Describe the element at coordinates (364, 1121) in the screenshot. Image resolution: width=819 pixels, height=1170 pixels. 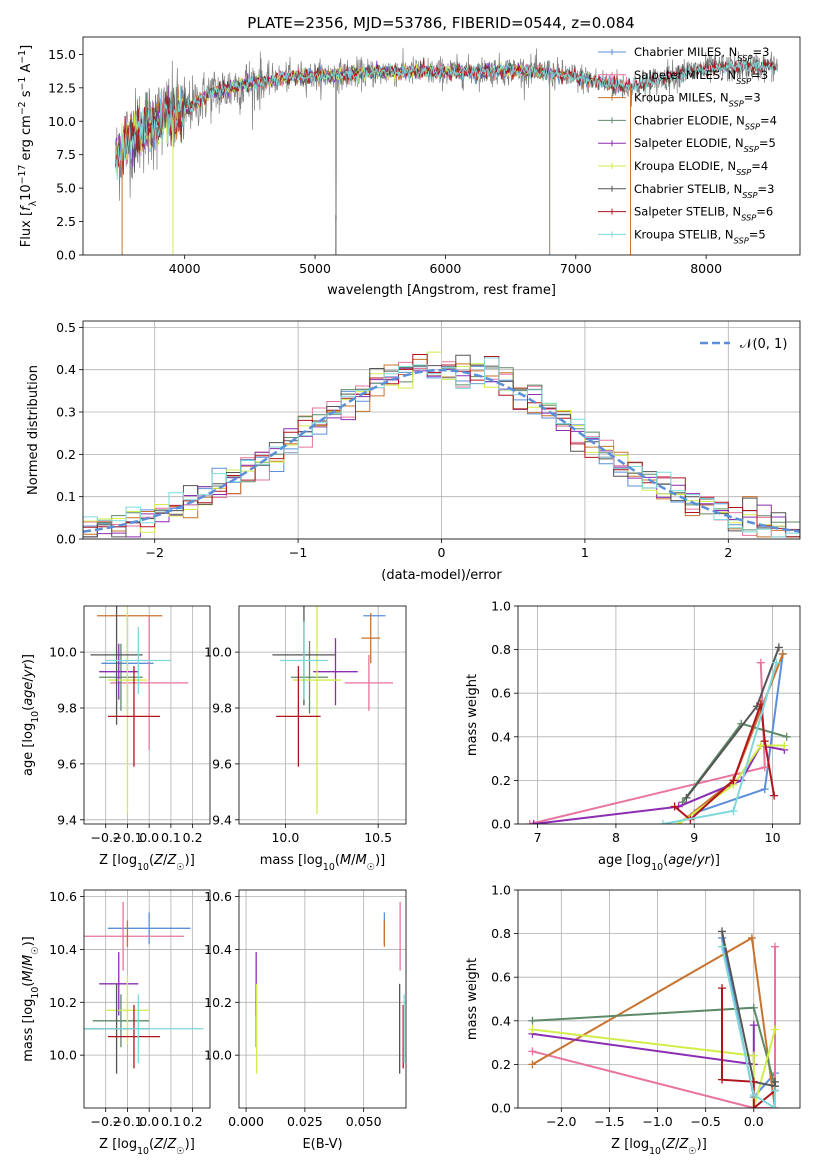
I see `x-tick-label: 0.050` at that location.